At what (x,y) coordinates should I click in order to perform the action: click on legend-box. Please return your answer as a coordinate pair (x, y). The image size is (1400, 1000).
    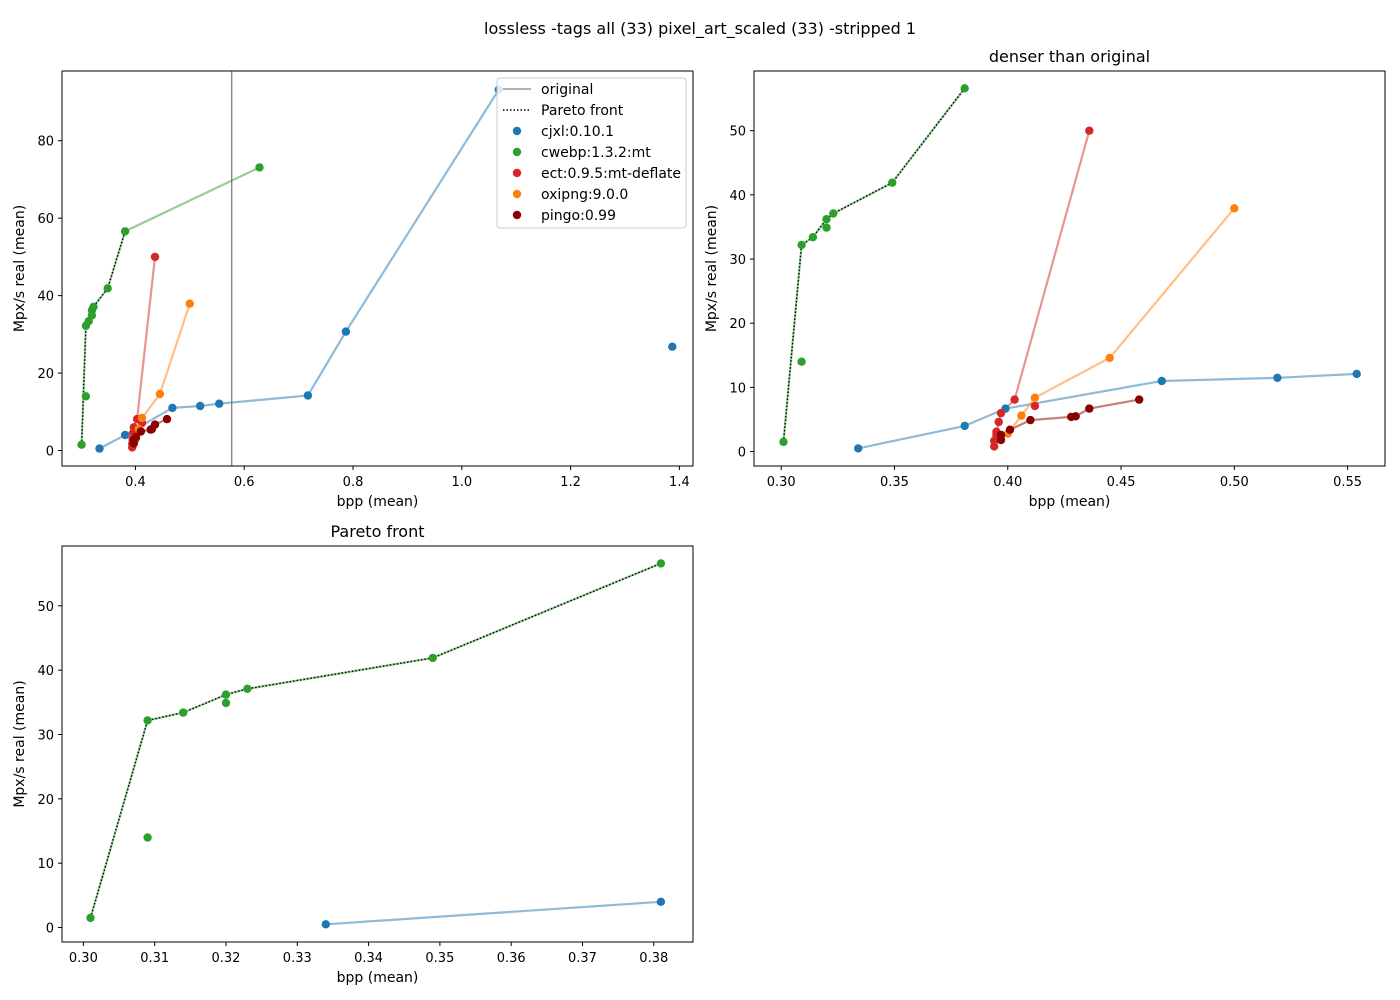
    Looking at the image, I should click on (591, 153).